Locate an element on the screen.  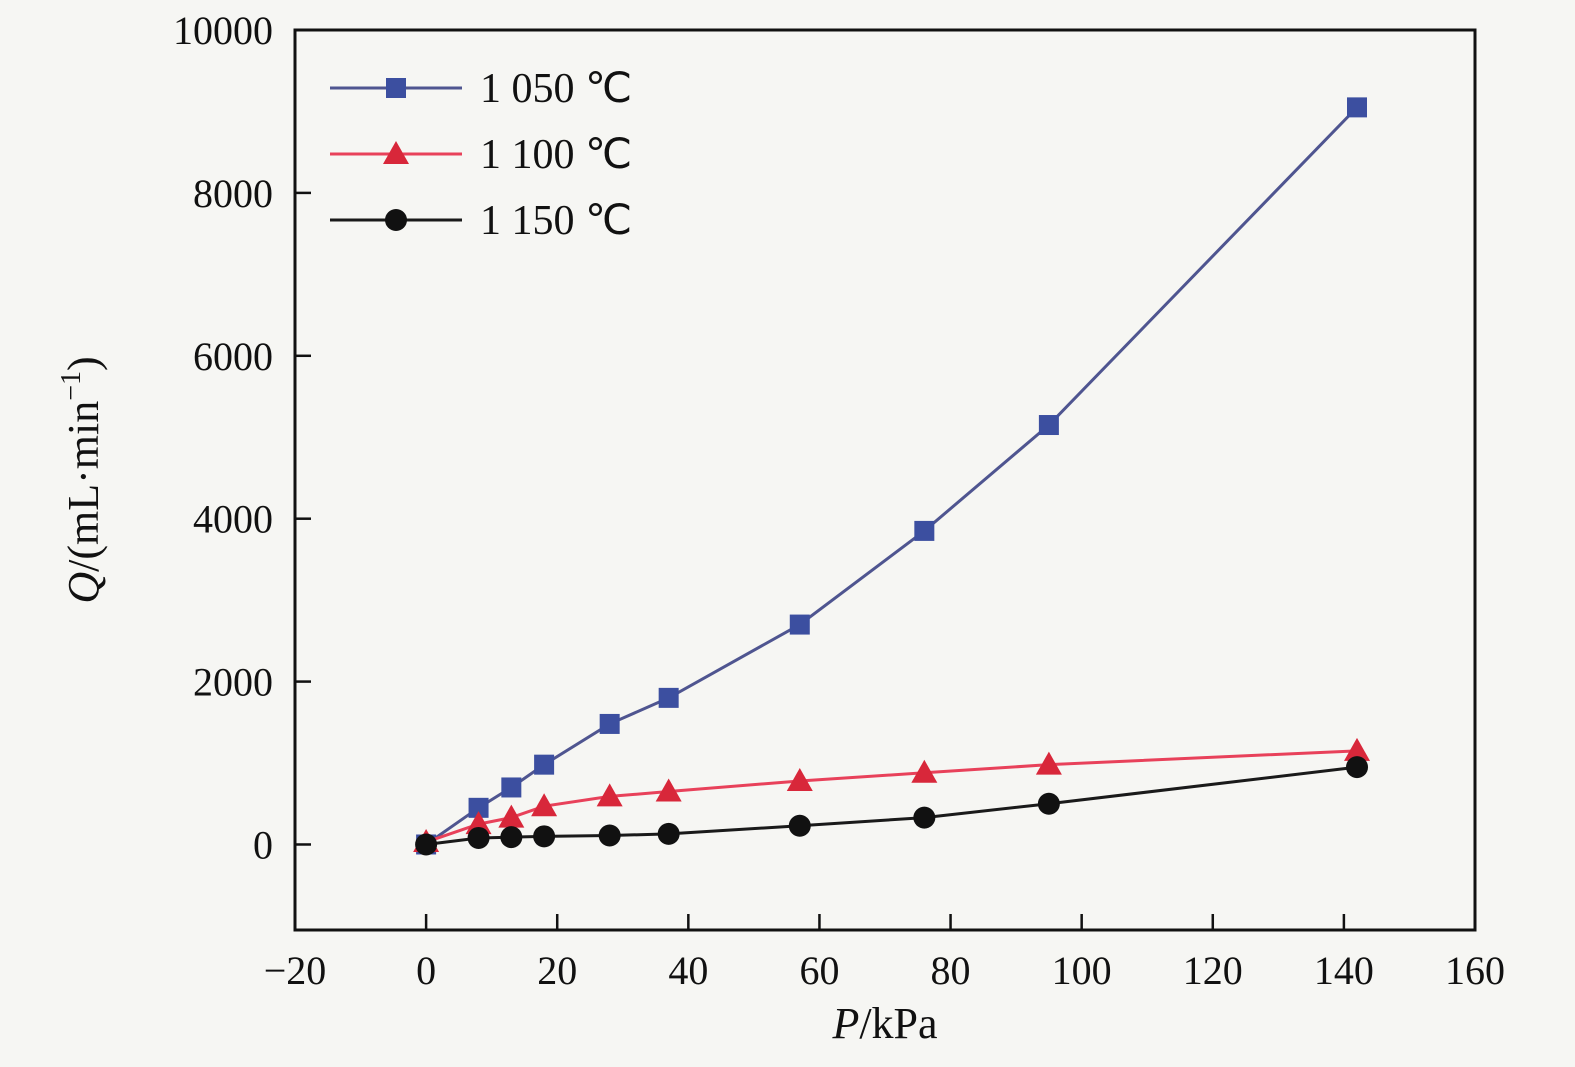
y-tick-label: 0 is located at coordinates (263, 844).